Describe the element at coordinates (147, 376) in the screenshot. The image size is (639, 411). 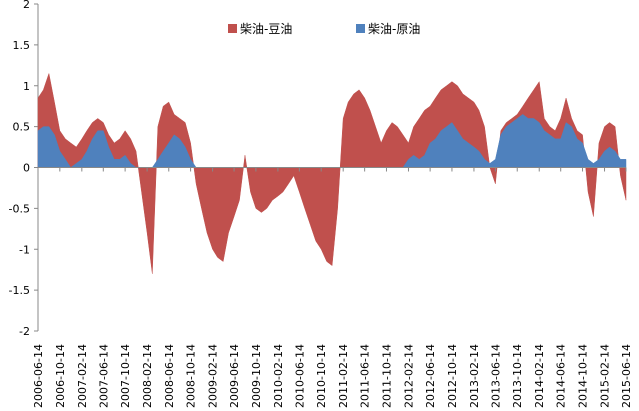
I see `x-tick-label: 2008-02-14` at that location.